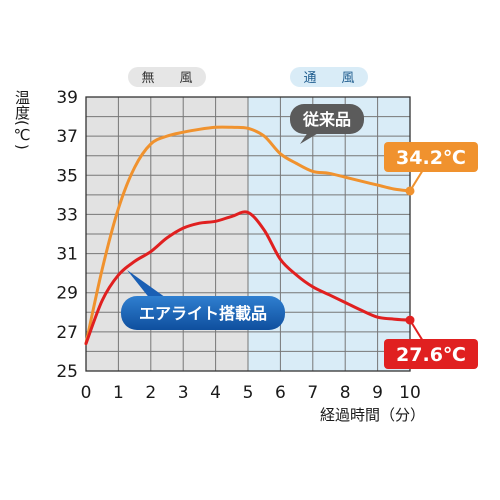 The height and width of the screenshot is (500, 500). Describe the element at coordinates (67, 255) in the screenshot. I see `y-tick-label: 31` at that location.